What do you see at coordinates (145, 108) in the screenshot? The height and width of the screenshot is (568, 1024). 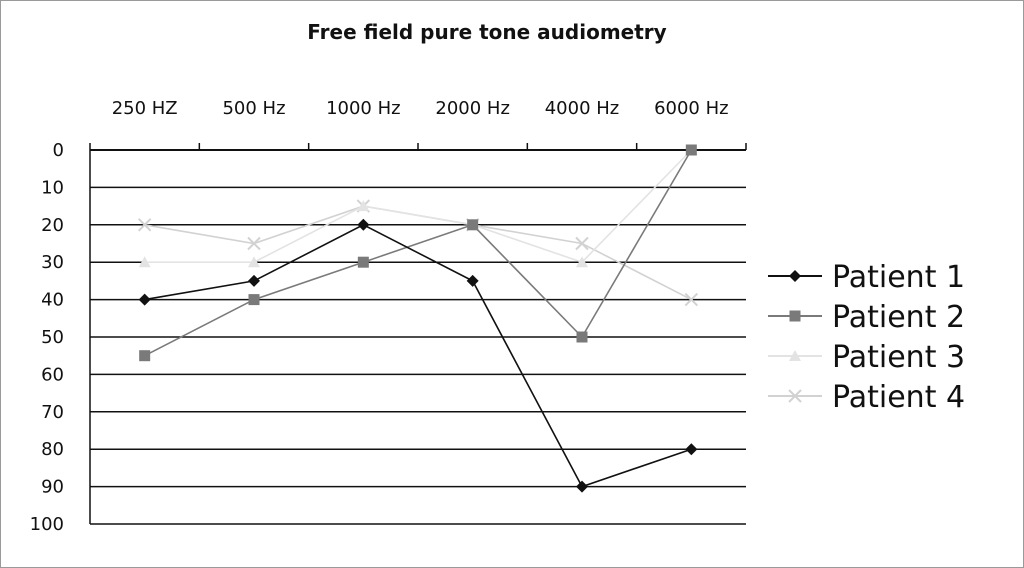 I see `x-tick-label-0: 250 HZ` at bounding box center [145, 108].